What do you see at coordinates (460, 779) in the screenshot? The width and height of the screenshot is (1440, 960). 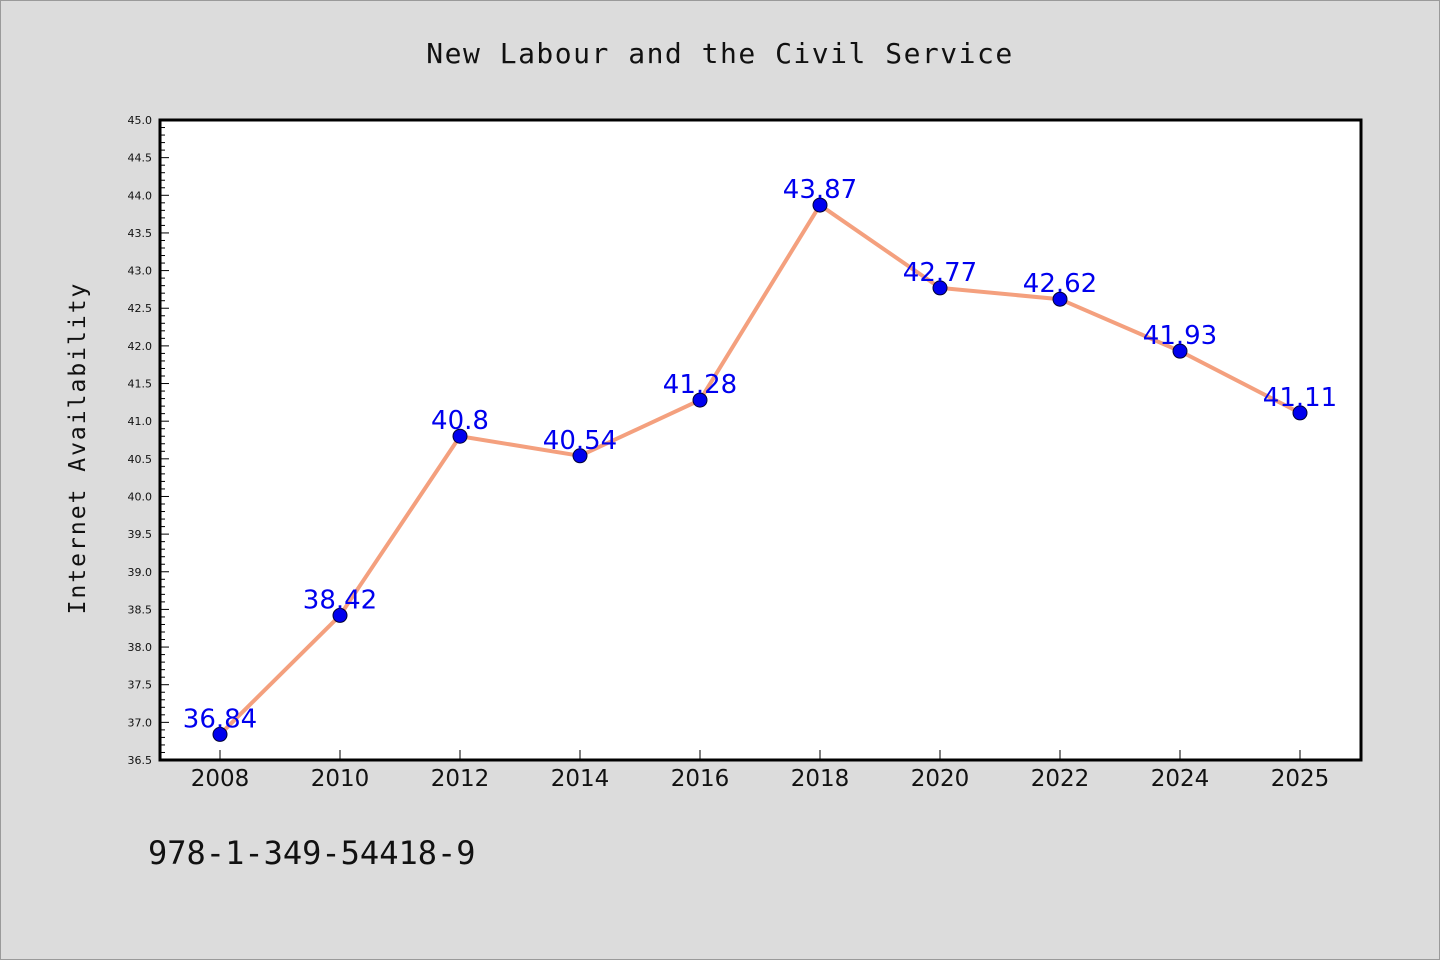 I see `x-tick-label: 2012` at bounding box center [460, 779].